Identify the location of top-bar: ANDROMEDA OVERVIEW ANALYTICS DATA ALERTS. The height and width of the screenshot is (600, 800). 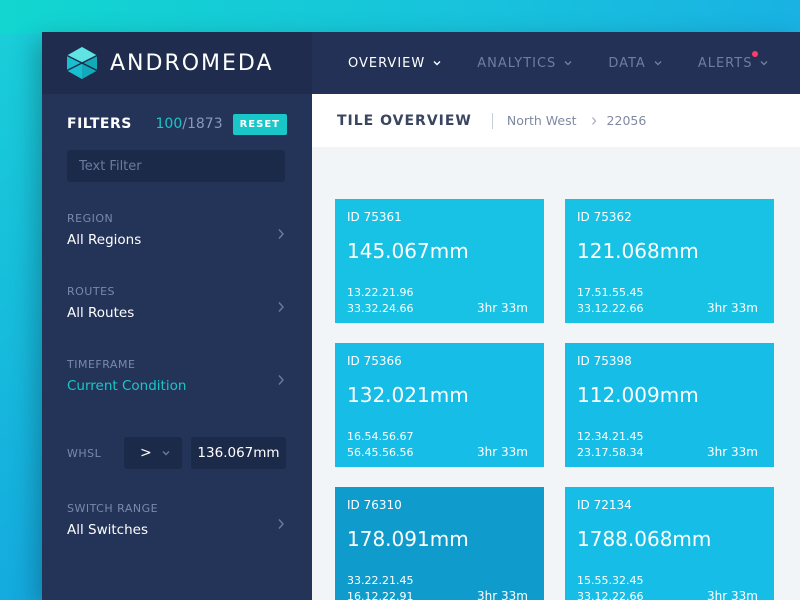
(421, 63).